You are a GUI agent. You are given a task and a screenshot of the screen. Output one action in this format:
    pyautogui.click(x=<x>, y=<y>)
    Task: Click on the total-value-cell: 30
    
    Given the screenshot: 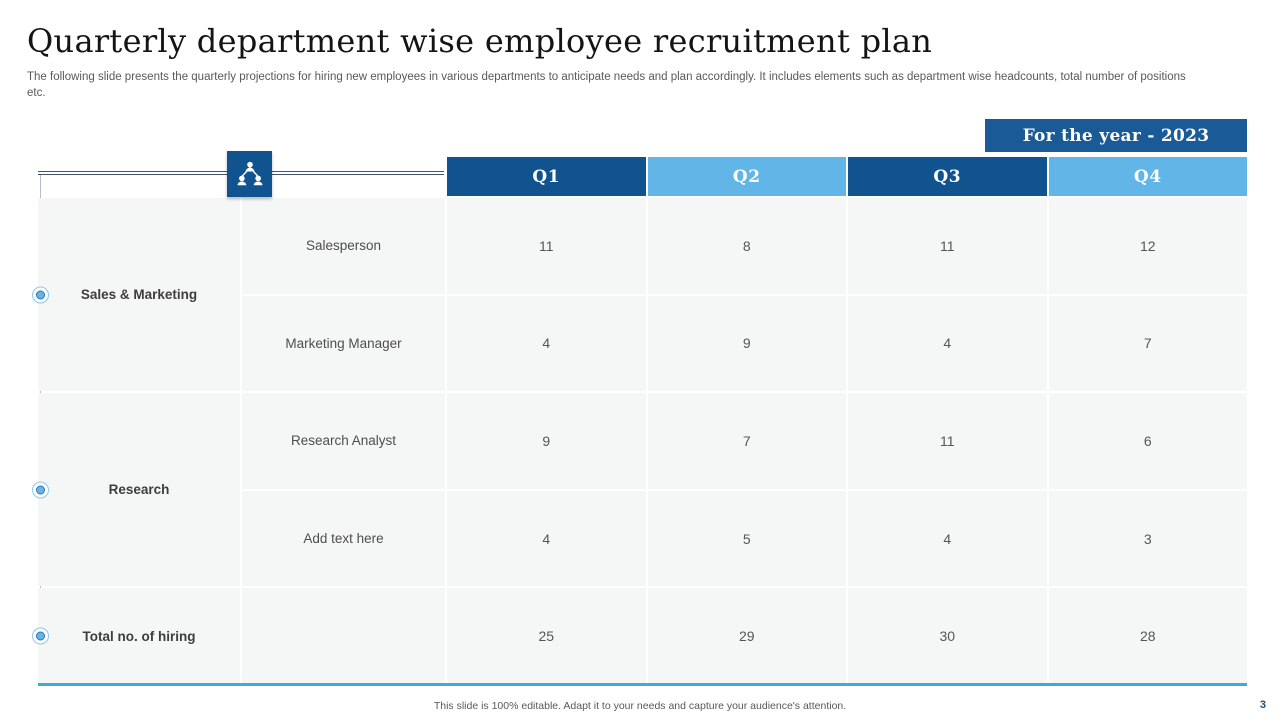 What is the action you would take?
    pyautogui.click(x=947, y=636)
    